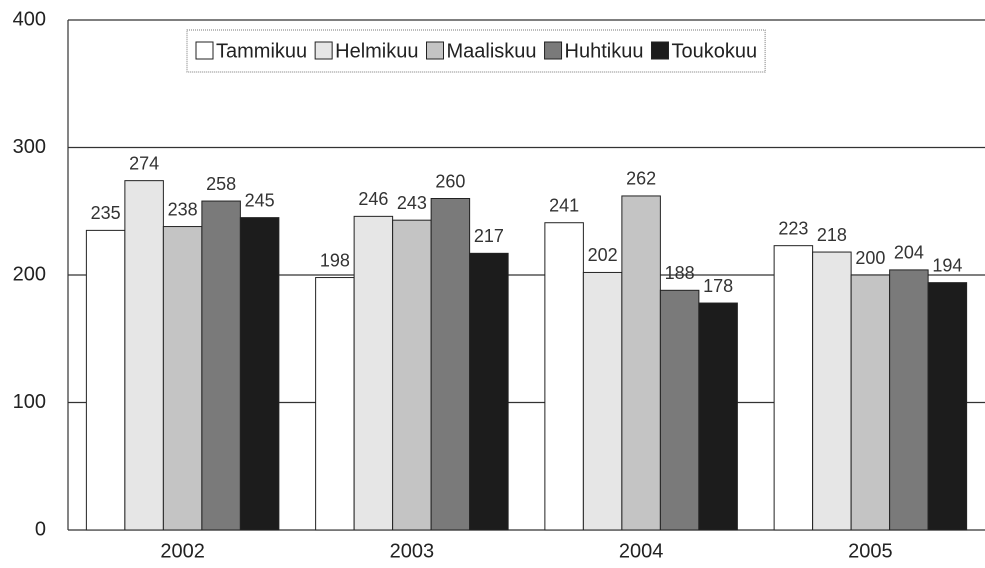 This screenshot has height=568, width=985. I want to click on x-tick-label: 2002, so click(182, 551).